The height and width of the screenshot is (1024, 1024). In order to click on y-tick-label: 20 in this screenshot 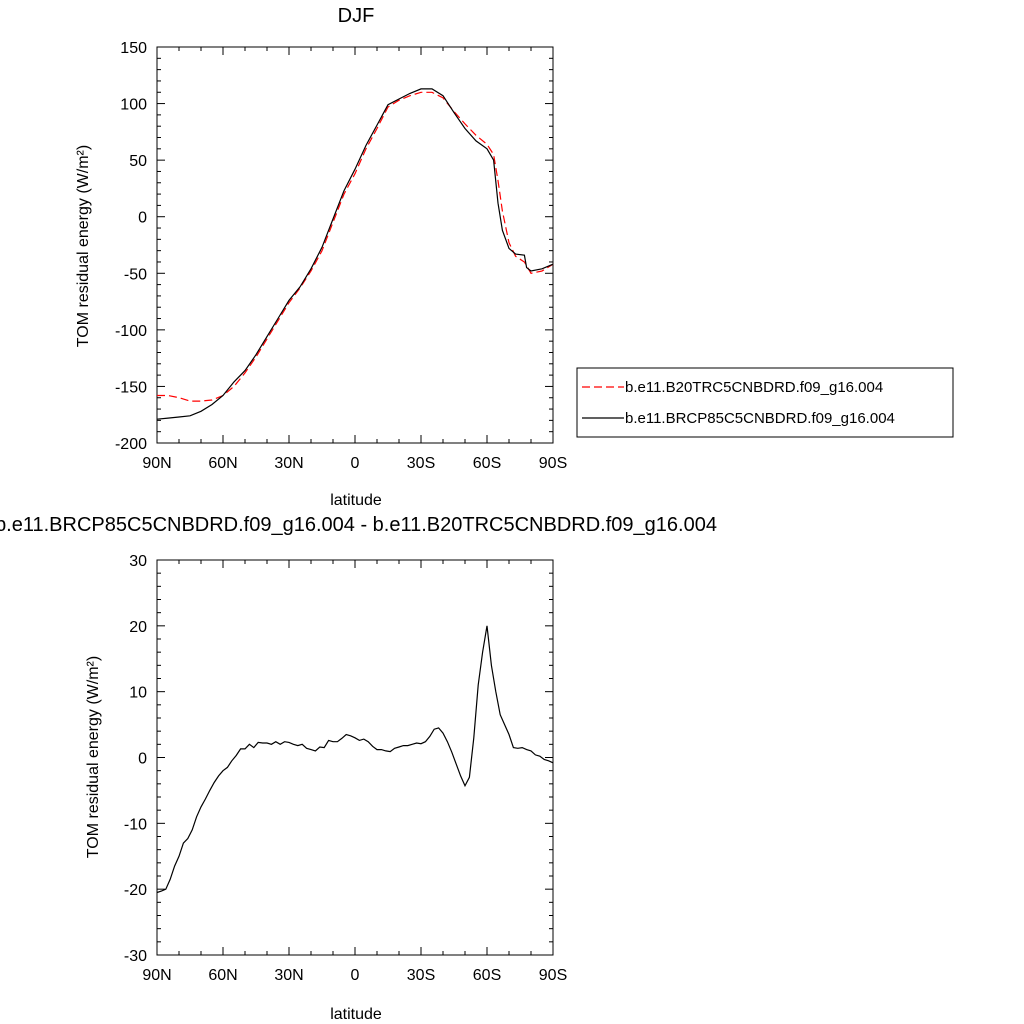, I will do `click(138, 627)`.